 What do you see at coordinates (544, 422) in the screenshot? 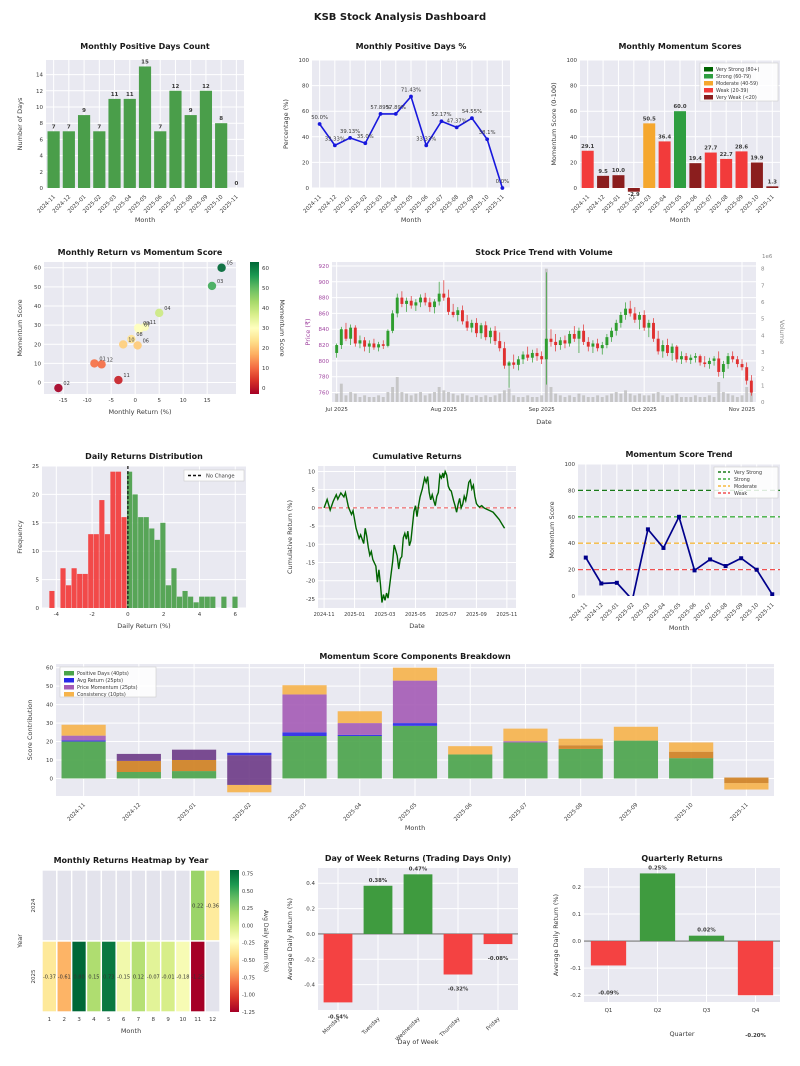
I see `svg-text: Date` at bounding box center [544, 422].